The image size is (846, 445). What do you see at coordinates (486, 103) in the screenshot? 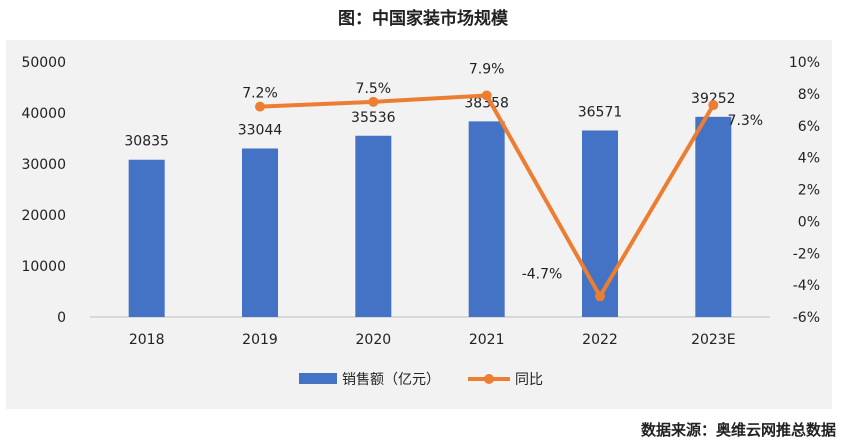
I see `bar-value-label: 38358` at bounding box center [486, 103].